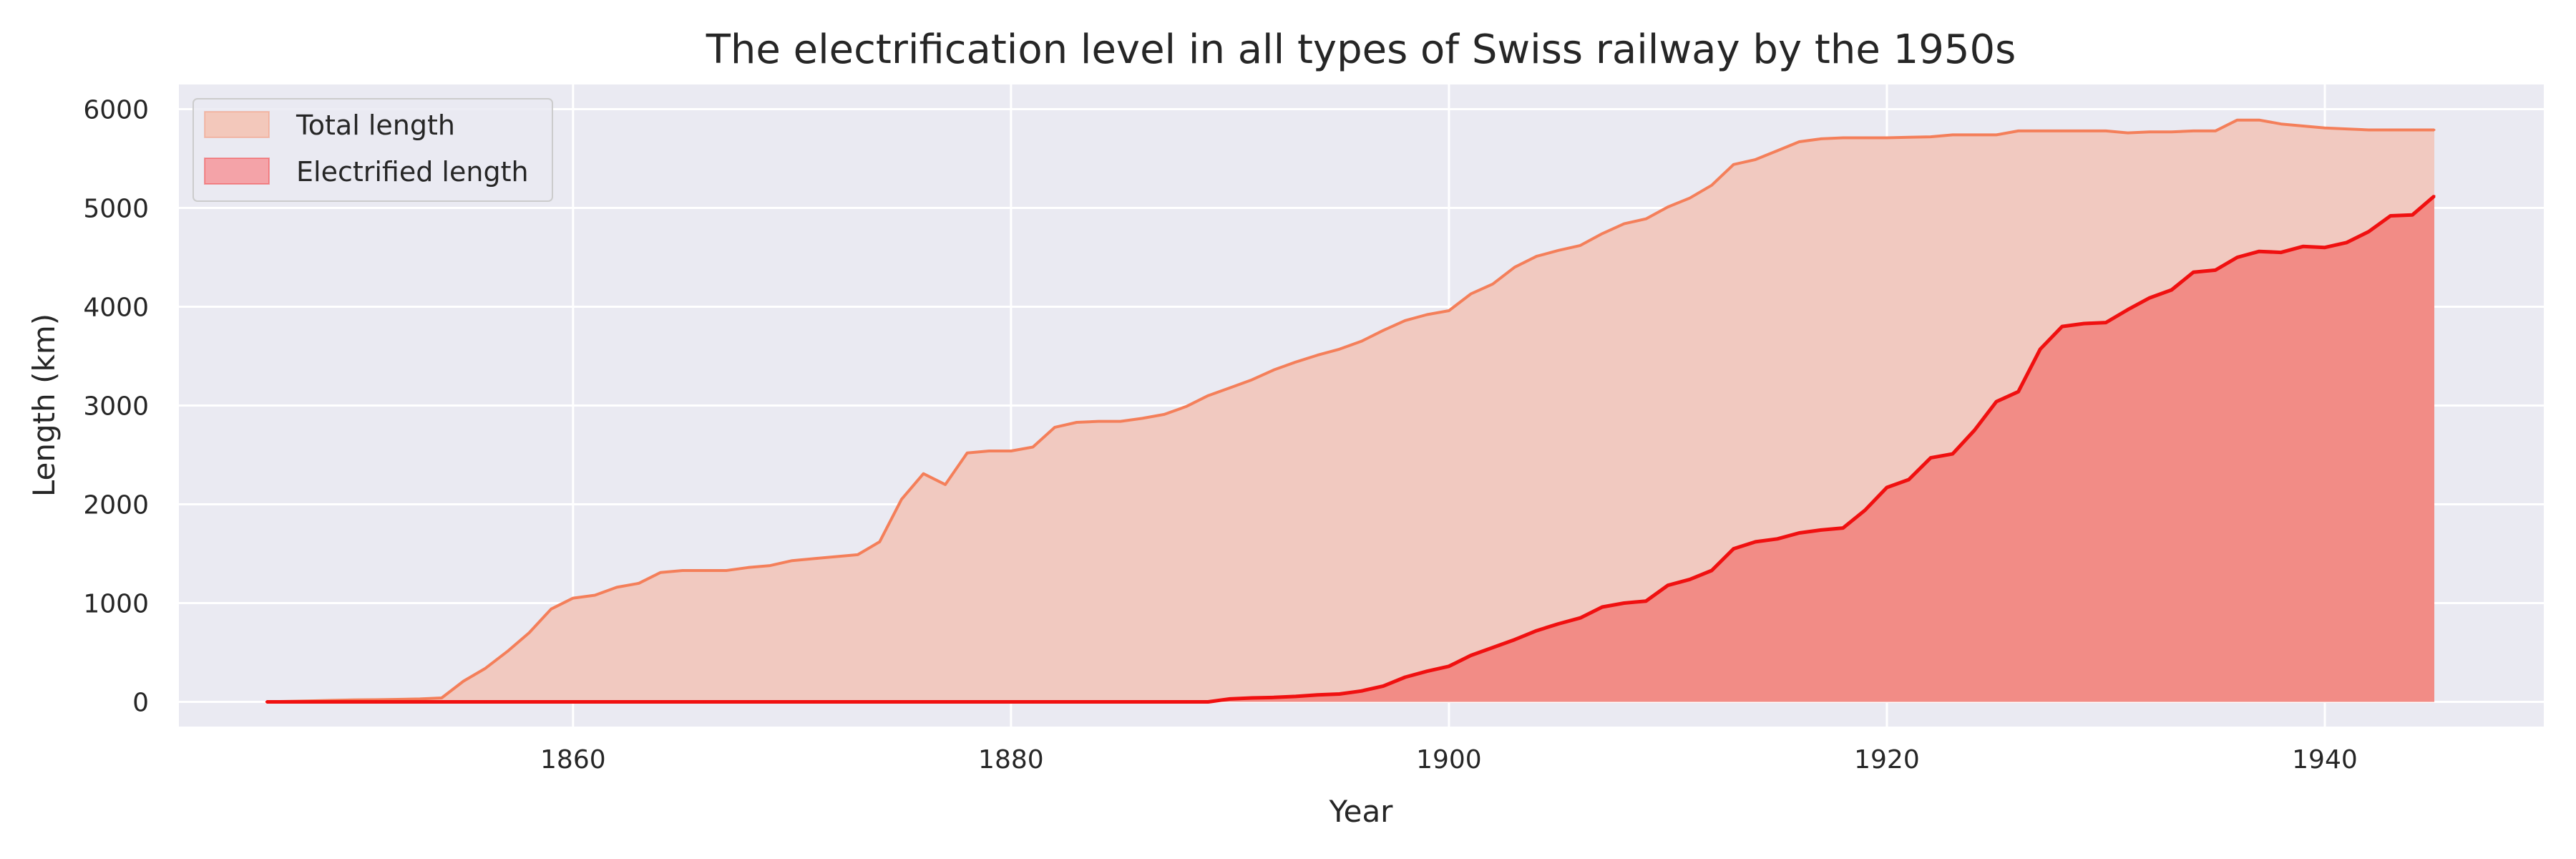  What do you see at coordinates (116, 505) in the screenshot?
I see `y-tick-label-2000: 2000` at bounding box center [116, 505].